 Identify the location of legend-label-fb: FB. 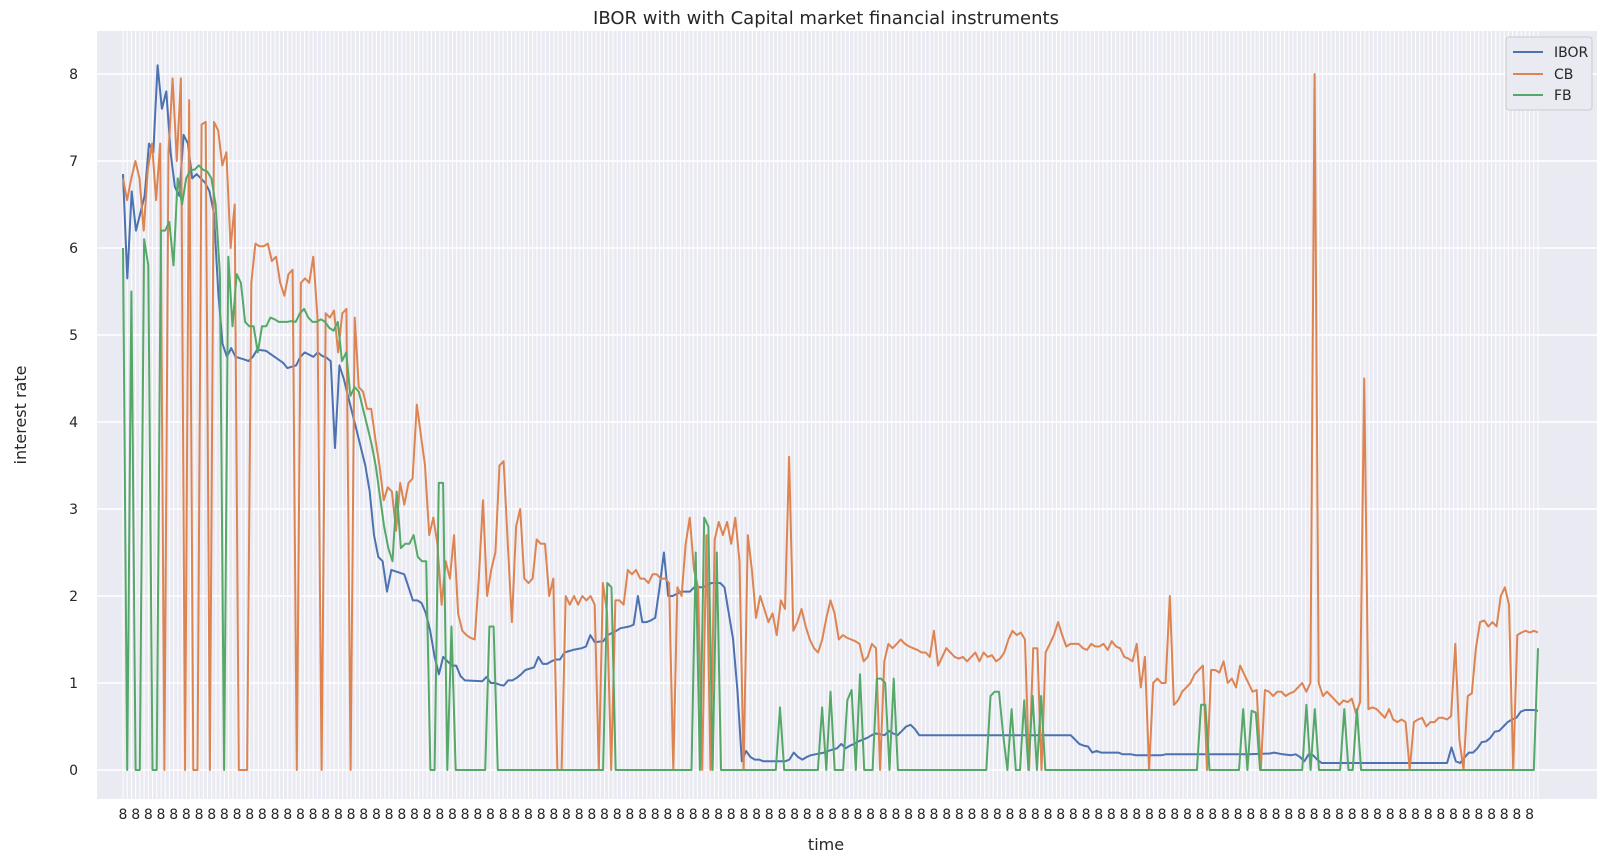
(1563, 96).